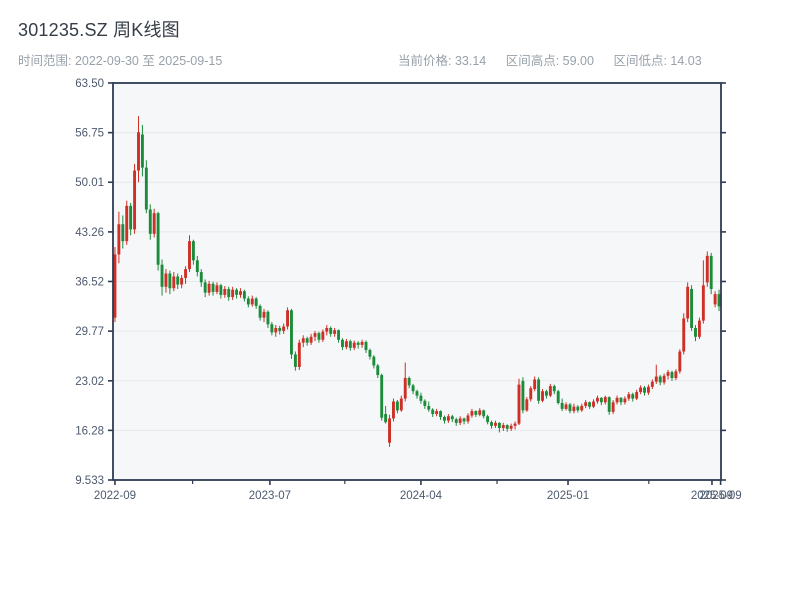 The width and height of the screenshot is (800, 605). Describe the element at coordinates (89, 233) in the screenshot. I see `y-tick-label: 43.26` at that location.